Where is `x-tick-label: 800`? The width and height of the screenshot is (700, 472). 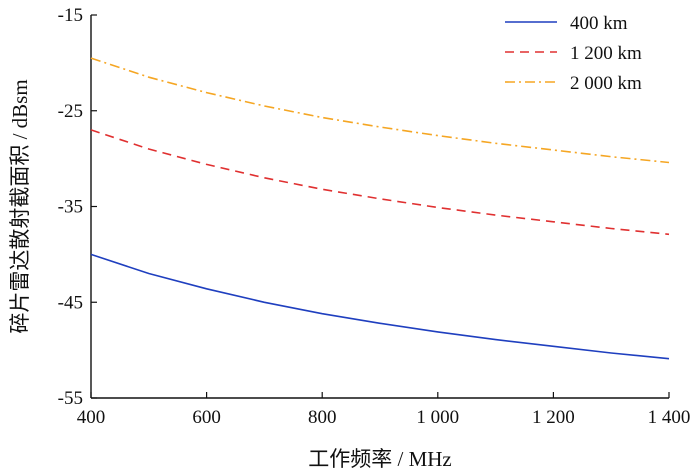 x-tick-label: 800 is located at coordinates (322, 417).